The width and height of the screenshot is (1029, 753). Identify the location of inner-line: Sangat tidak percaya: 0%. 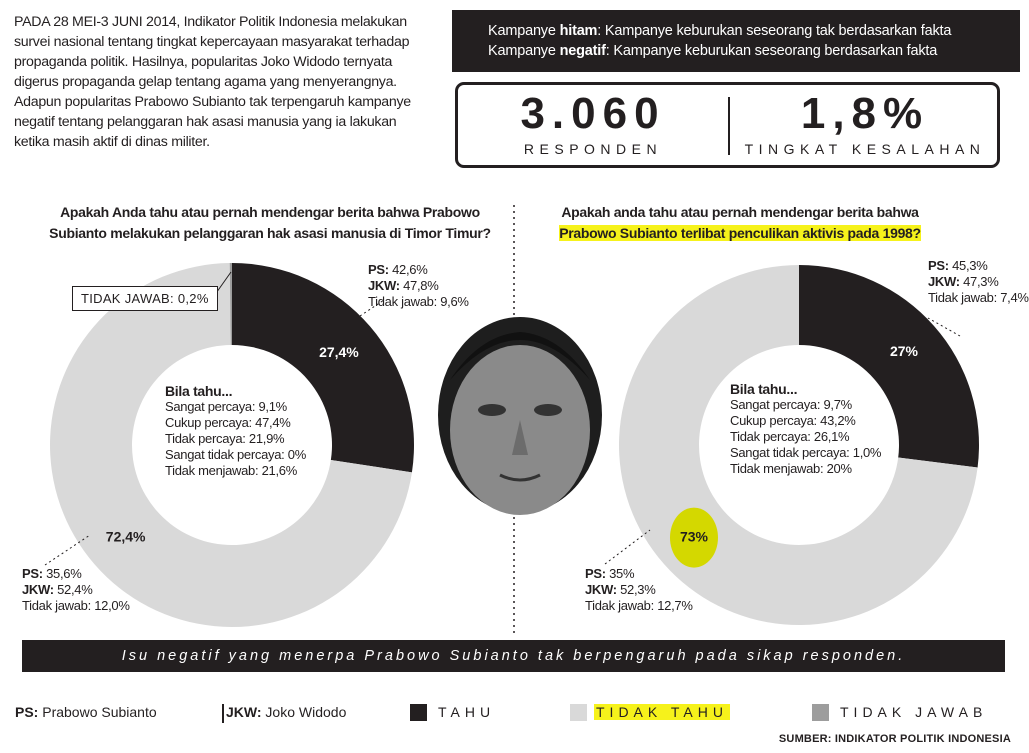
(235, 454).